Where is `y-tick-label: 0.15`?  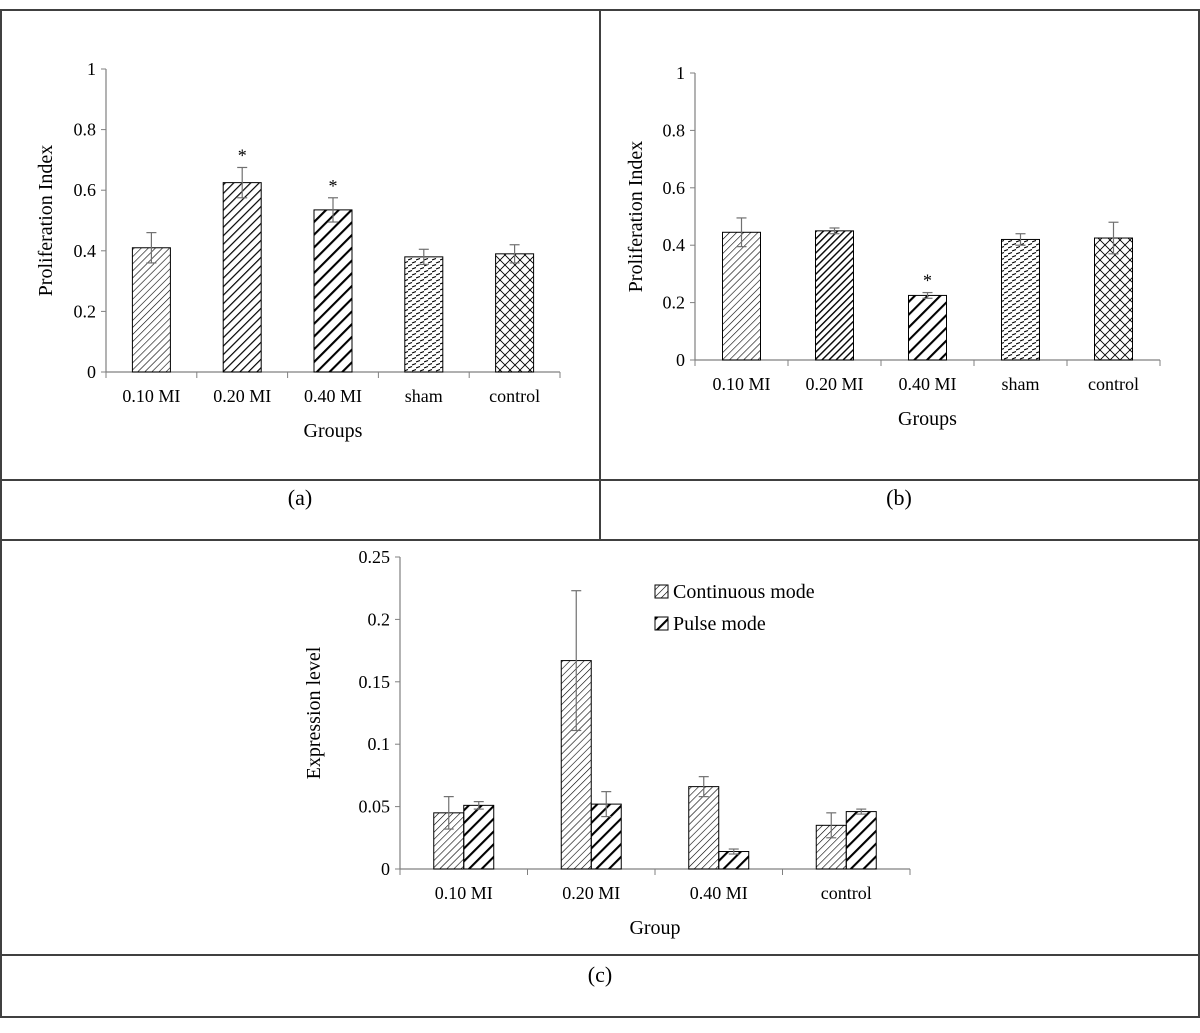
y-tick-label: 0.15 is located at coordinates (375, 682).